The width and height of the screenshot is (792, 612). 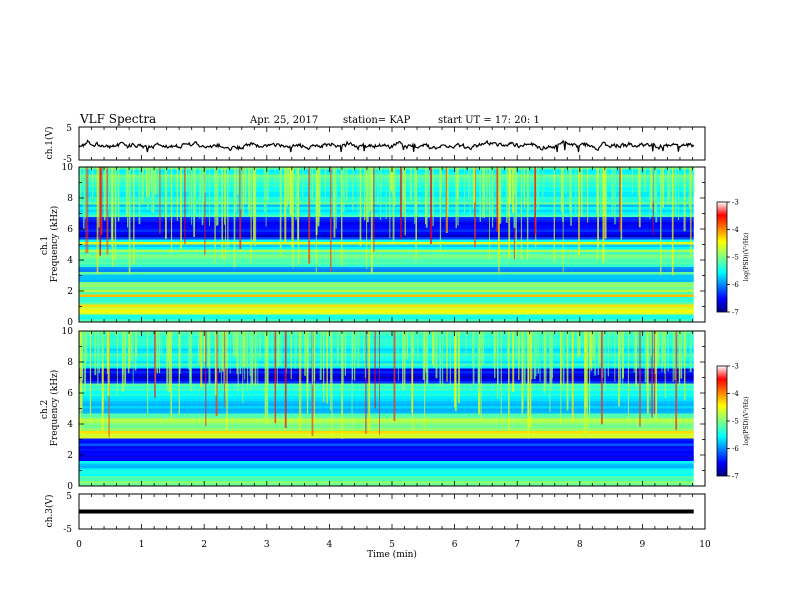 What do you see at coordinates (735, 258) in the screenshot?
I see `colorbar-tick-label: -5` at bounding box center [735, 258].